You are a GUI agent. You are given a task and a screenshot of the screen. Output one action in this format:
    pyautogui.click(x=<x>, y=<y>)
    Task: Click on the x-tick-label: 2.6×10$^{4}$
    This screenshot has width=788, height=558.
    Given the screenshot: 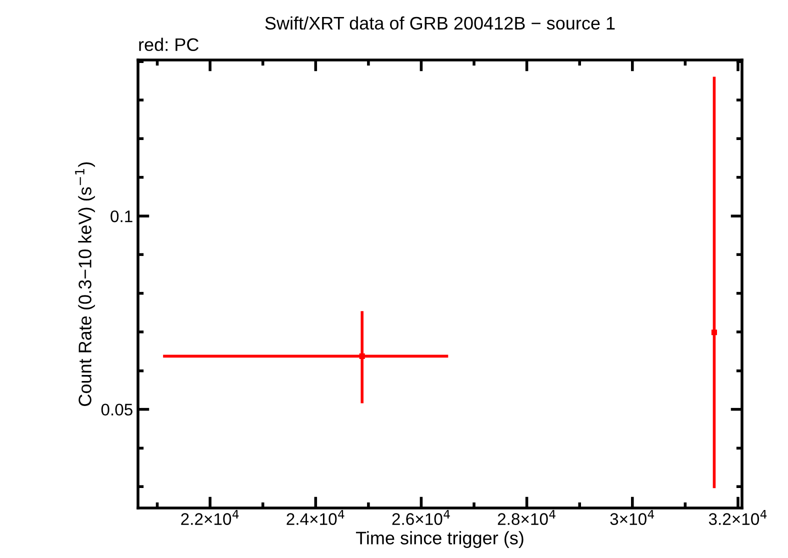 What is the action you would take?
    pyautogui.click(x=421, y=517)
    